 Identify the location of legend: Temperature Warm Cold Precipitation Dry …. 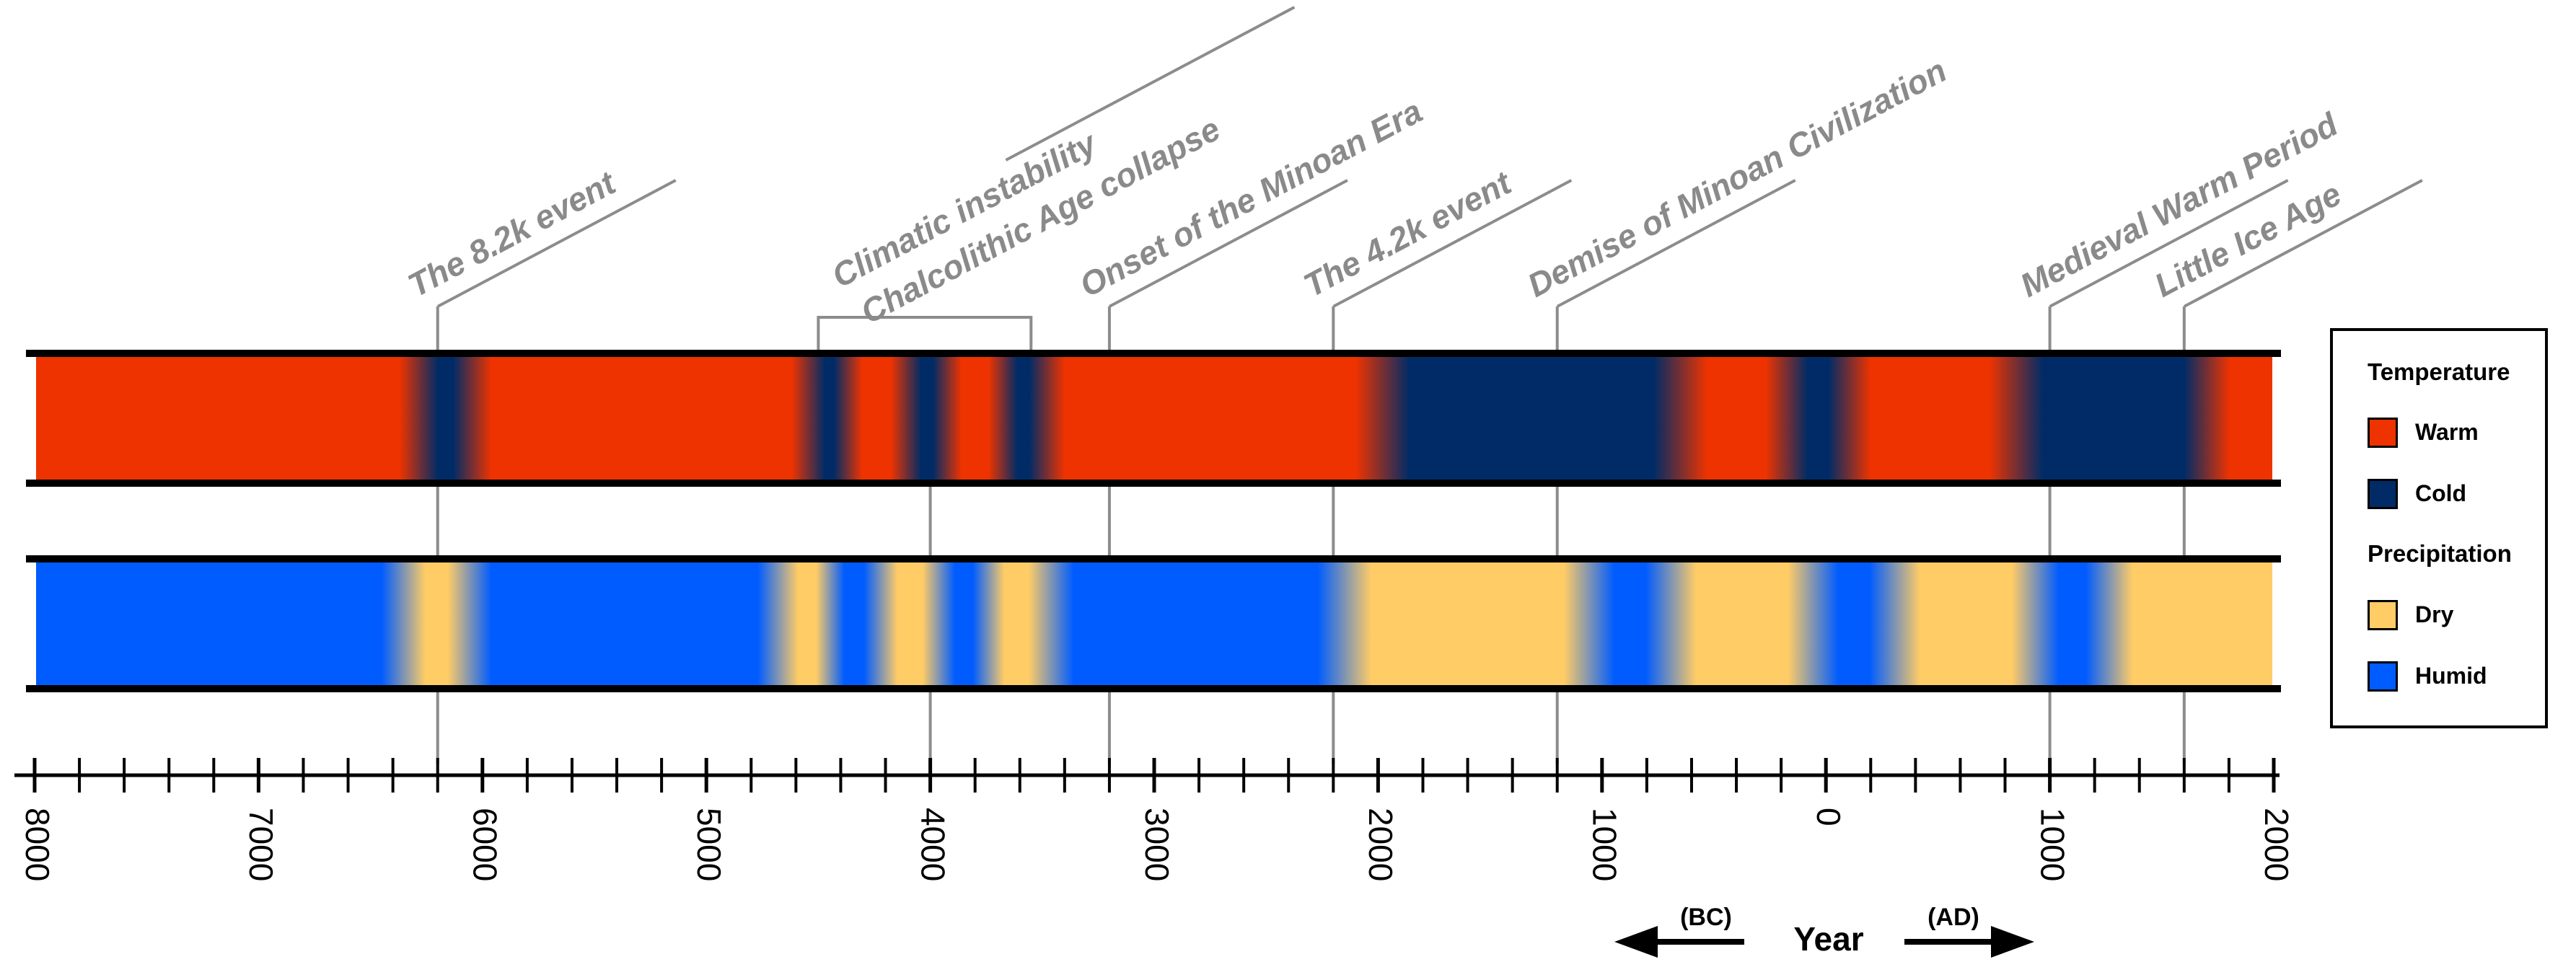
(2439, 528).